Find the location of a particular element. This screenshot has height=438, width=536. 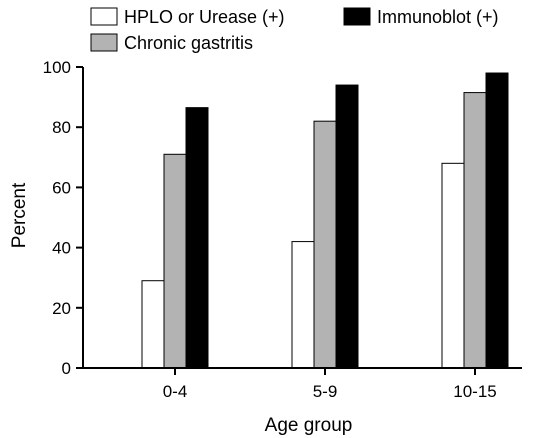

y-tick-label: 0 is located at coordinates (66, 368).